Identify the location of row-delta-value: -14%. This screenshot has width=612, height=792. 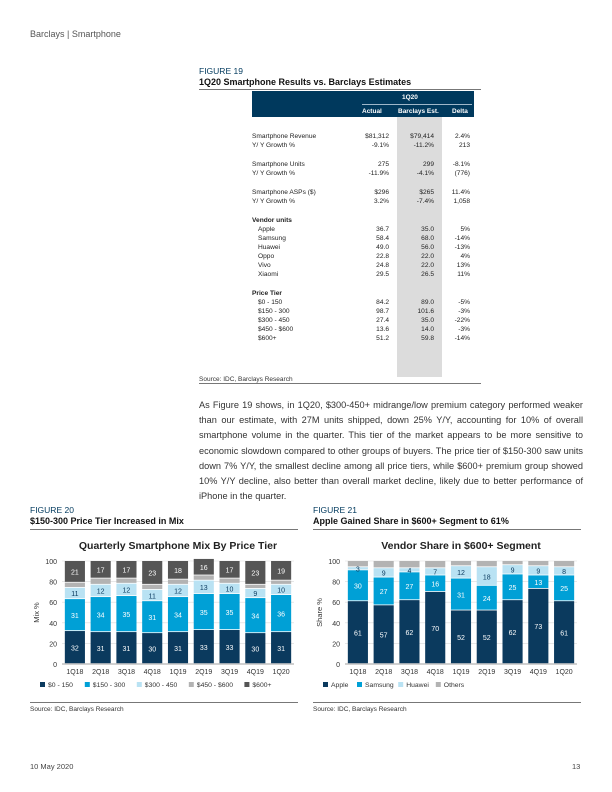
(462, 338).